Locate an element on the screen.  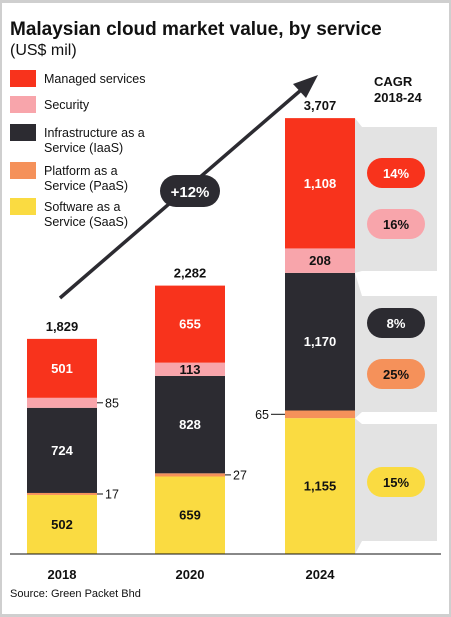
category-label-2018: 2018 is located at coordinates (62, 574).